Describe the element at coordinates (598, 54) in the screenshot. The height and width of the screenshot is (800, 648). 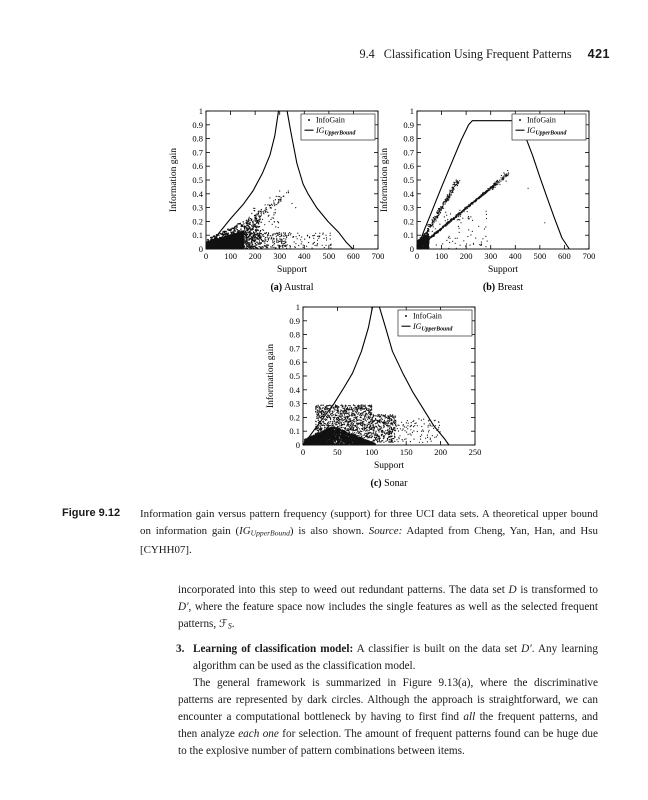
I see `page-number: 421` at that location.